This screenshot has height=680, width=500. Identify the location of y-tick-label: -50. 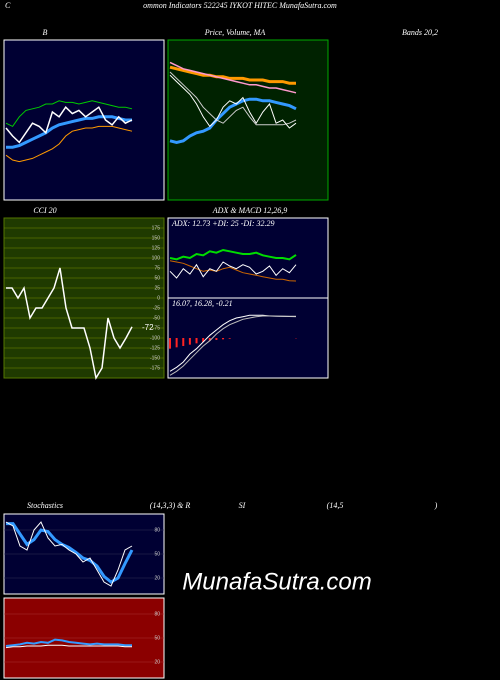
(156, 318).